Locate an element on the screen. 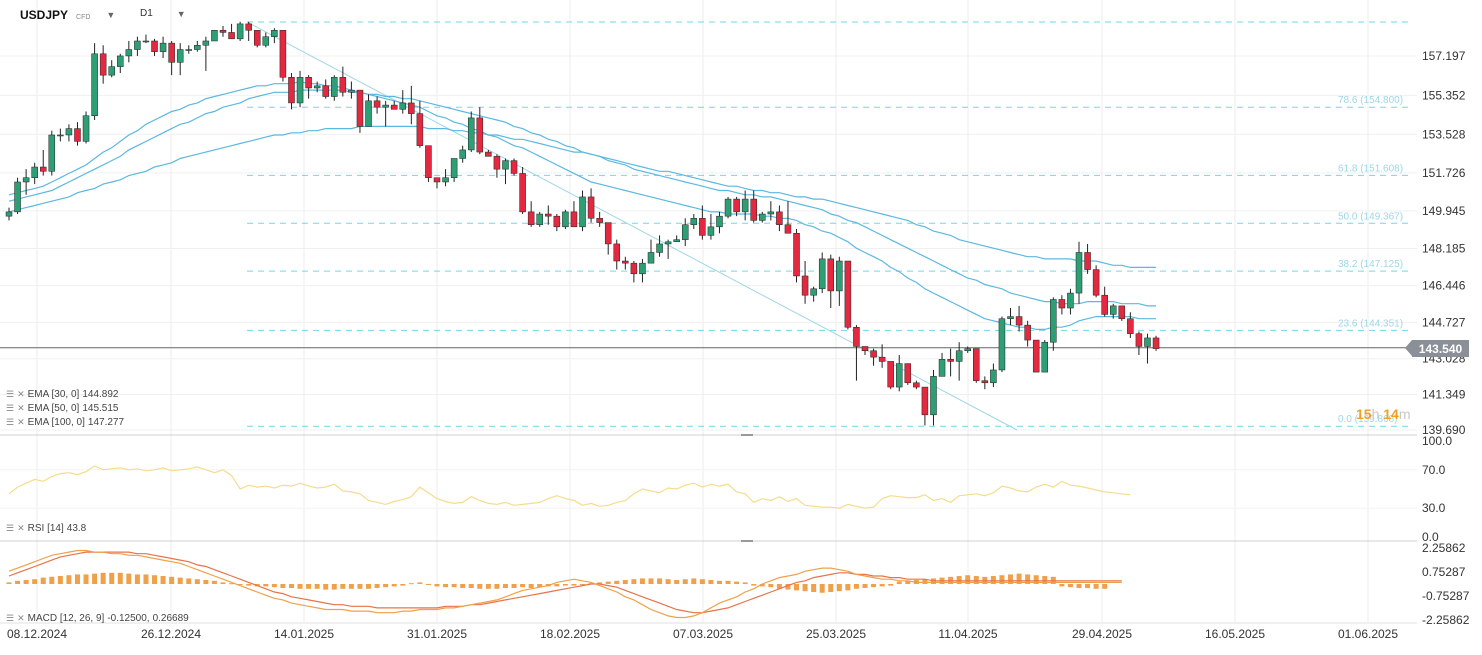  fib-level-label: 61.8 (151.608) is located at coordinates (1370, 168).